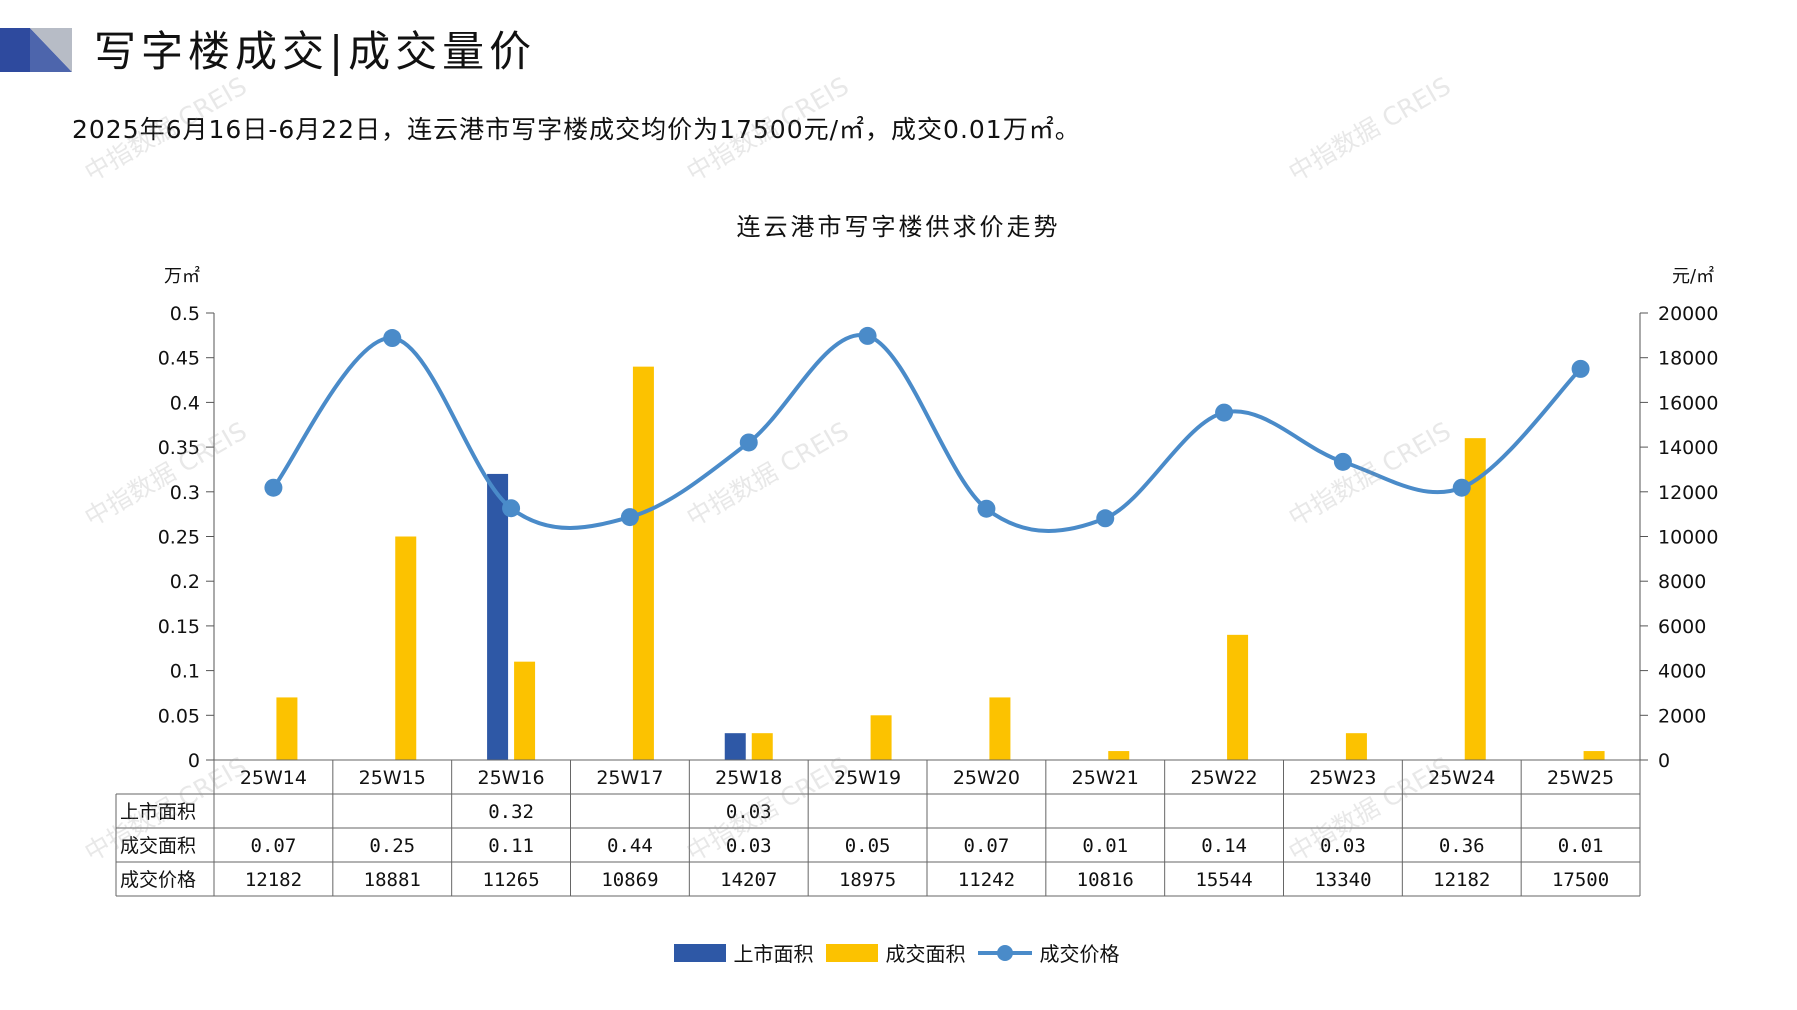 Image resolution: width=1797 pixels, height=1010 pixels. What do you see at coordinates (158, 812) in the screenshot?
I see `table-row-label: 上市面积` at bounding box center [158, 812].